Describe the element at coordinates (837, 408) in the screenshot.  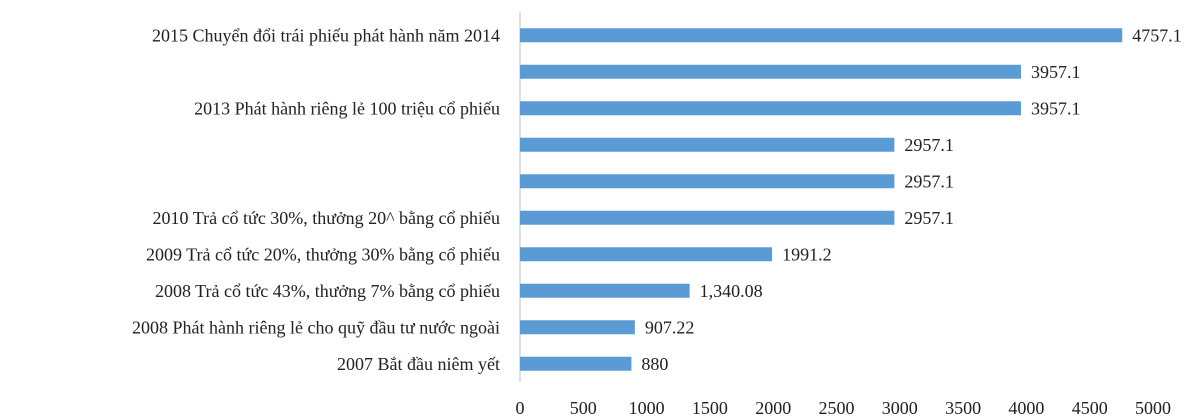
I see `x-tick-label: 2500` at that location.